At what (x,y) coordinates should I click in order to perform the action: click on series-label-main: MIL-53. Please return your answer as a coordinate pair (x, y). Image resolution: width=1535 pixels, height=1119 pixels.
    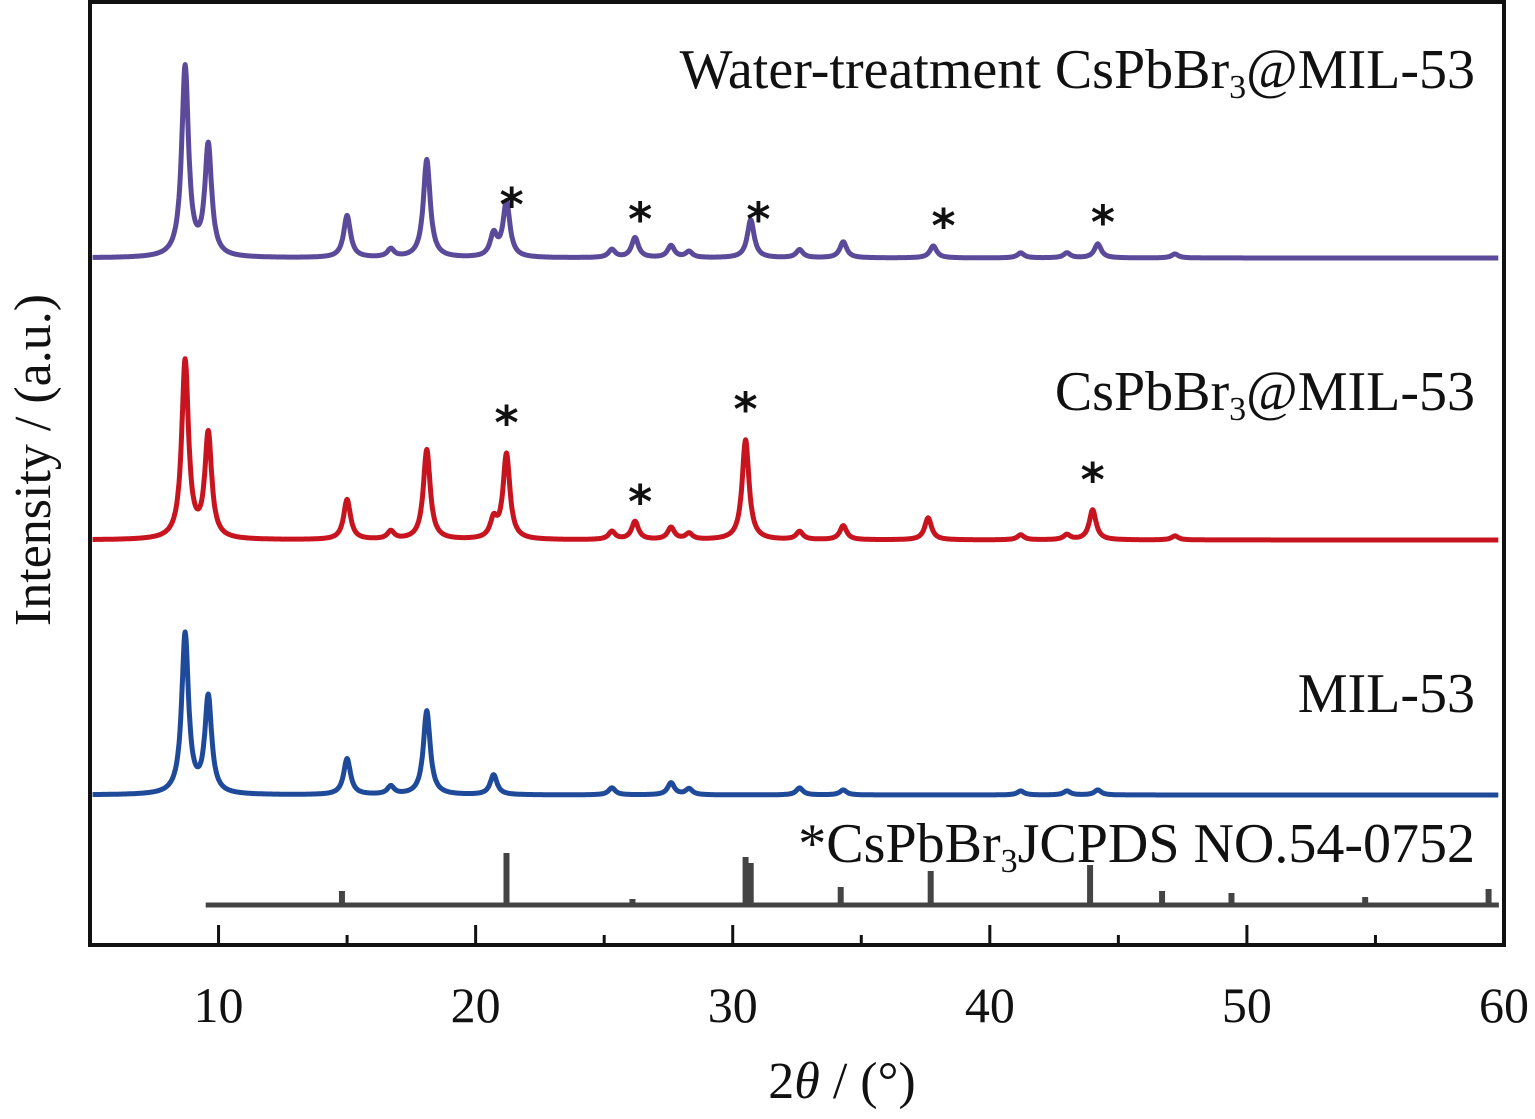
    Looking at the image, I should click on (1386, 694).